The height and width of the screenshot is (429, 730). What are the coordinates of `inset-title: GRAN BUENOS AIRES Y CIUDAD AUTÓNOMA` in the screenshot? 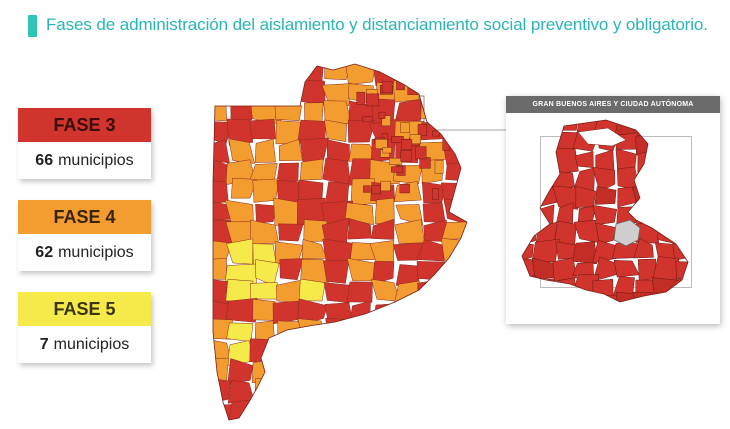 It's located at (613, 104).